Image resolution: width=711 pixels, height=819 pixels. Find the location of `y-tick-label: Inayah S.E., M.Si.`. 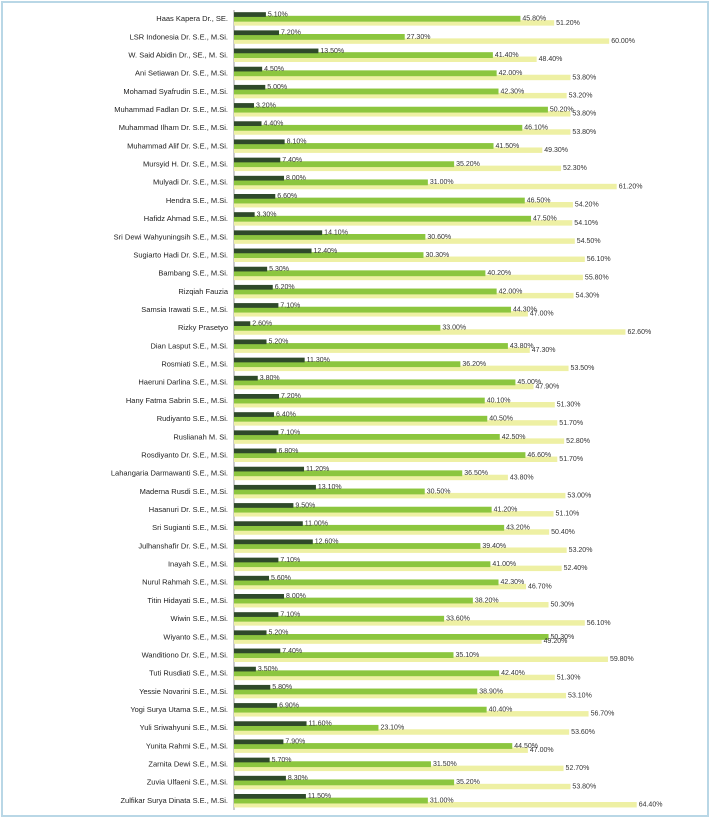

y-tick-label: Inayah S.E., M.Si. is located at coordinates (198, 564).